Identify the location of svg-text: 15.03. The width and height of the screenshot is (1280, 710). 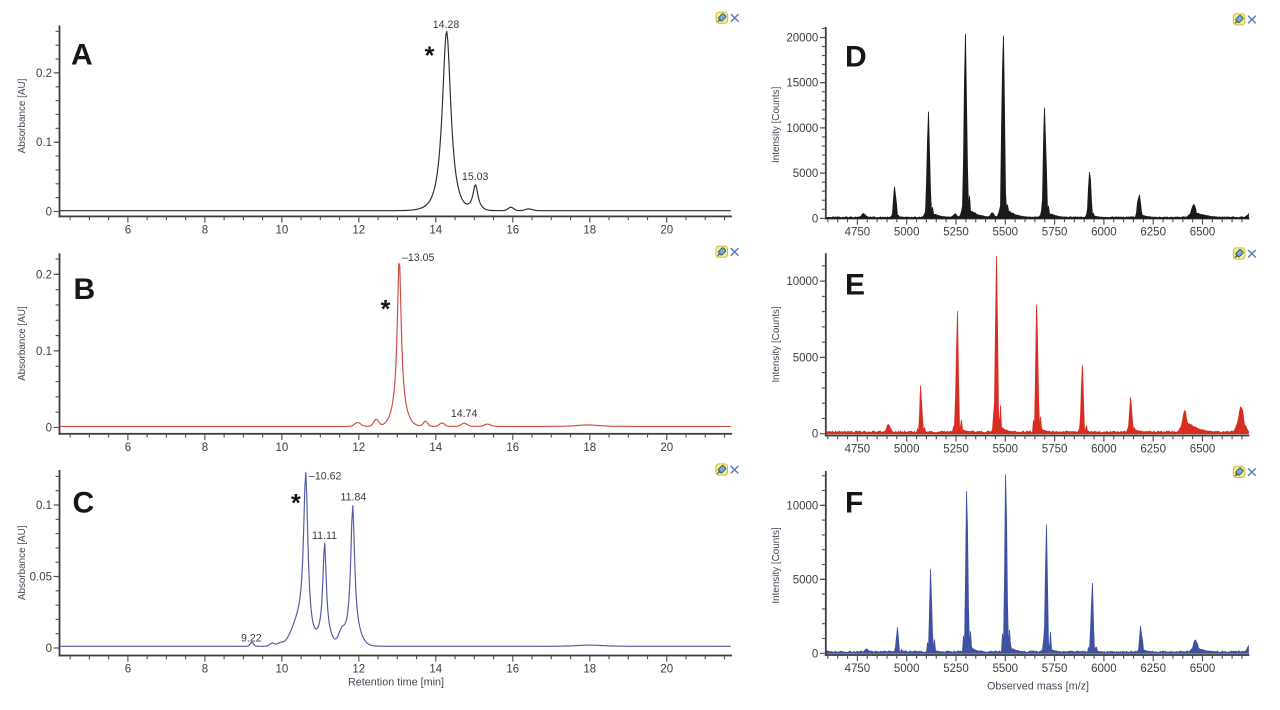
(475, 177).